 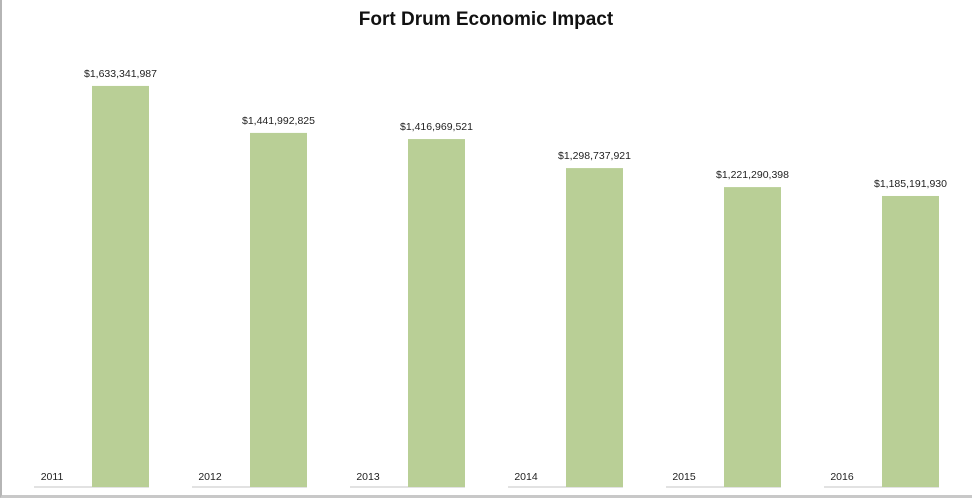 What do you see at coordinates (752, 337) in the screenshot?
I see `bar-2015` at bounding box center [752, 337].